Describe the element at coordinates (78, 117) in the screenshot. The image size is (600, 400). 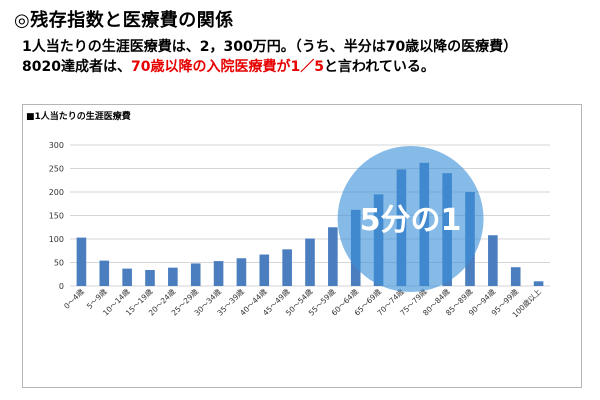
I see `chart-title: ■1人当たりの生涯医療費` at that location.